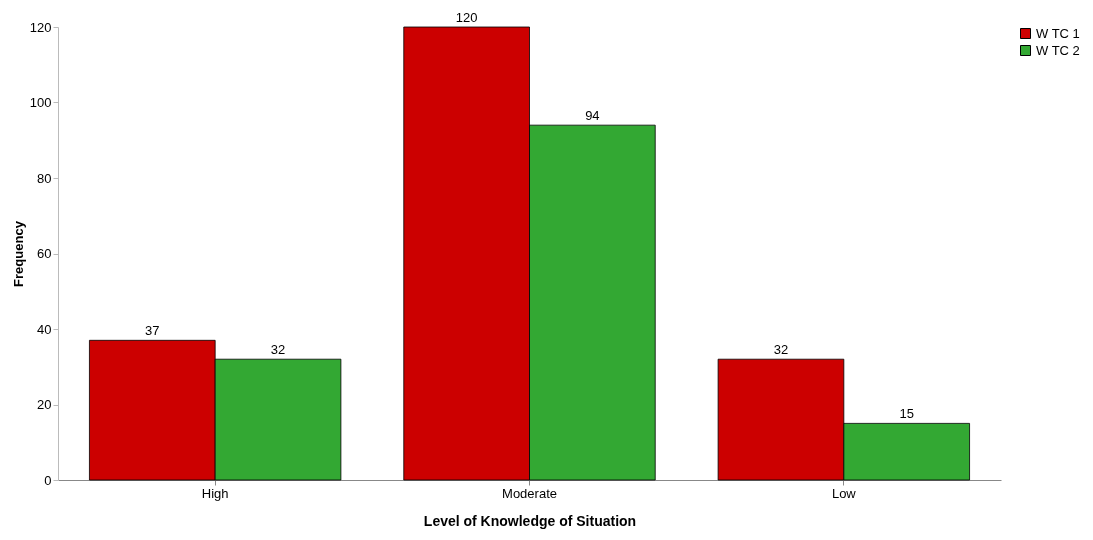 The image size is (1093, 540). Describe the element at coordinates (48, 480) in the screenshot. I see `y-tick-label: 0` at that location.